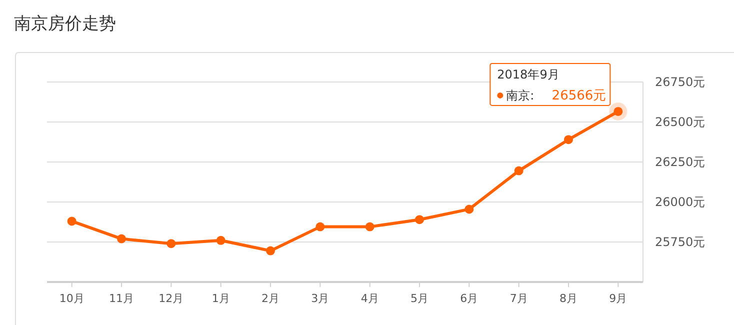 The image size is (734, 325). What do you see at coordinates (618, 298) in the screenshot?
I see `x-tick-label: 9月` at bounding box center [618, 298].